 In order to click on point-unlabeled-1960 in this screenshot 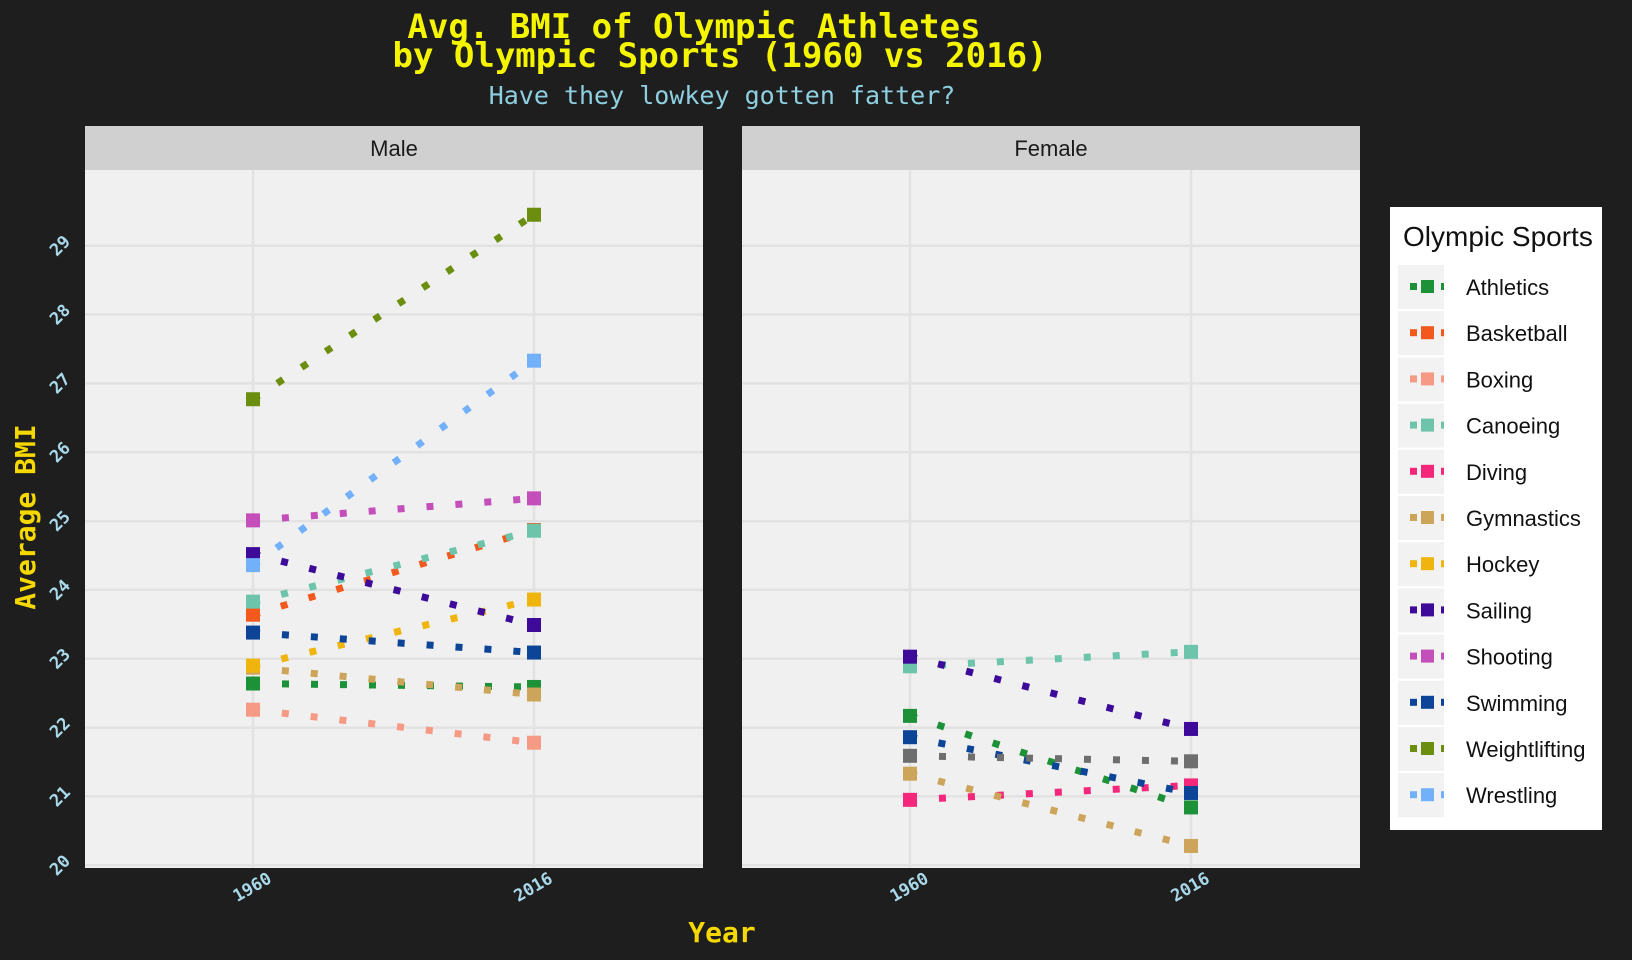, I will do `click(910, 755)`.